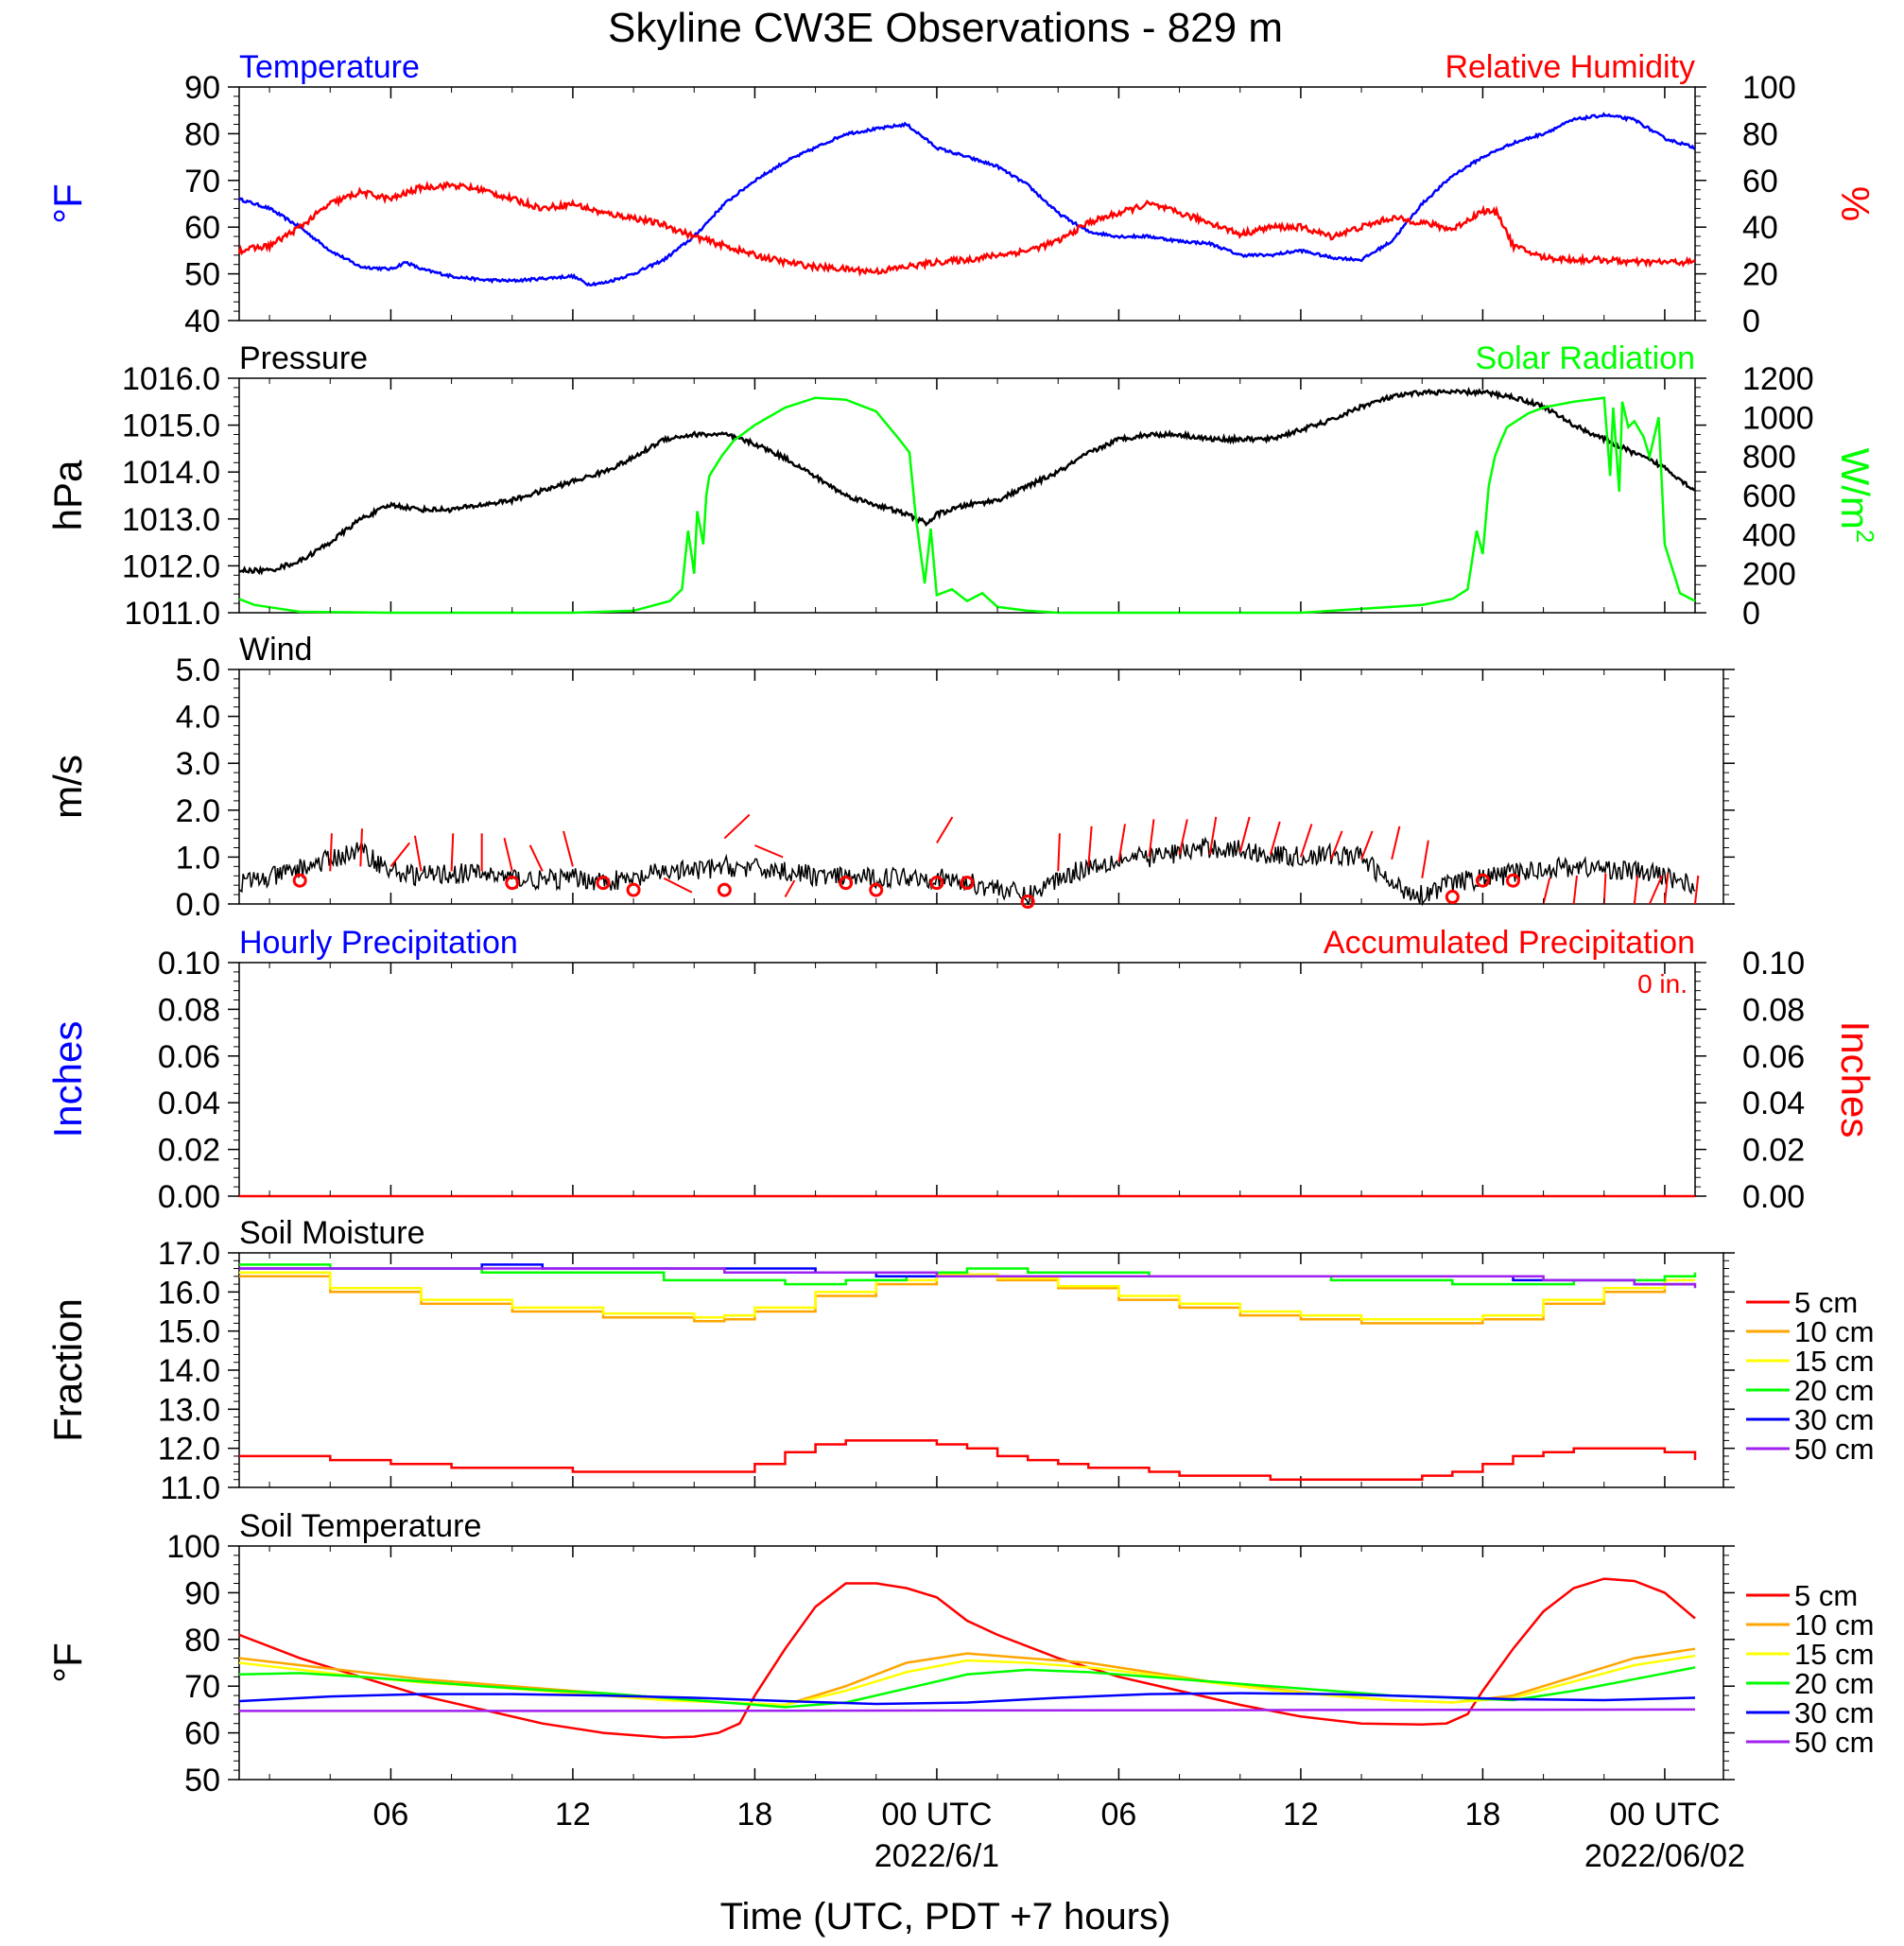 The height and width of the screenshot is (1946, 1904). Describe the element at coordinates (202, 182) in the screenshot. I see `y-tick-label: 70` at that location.